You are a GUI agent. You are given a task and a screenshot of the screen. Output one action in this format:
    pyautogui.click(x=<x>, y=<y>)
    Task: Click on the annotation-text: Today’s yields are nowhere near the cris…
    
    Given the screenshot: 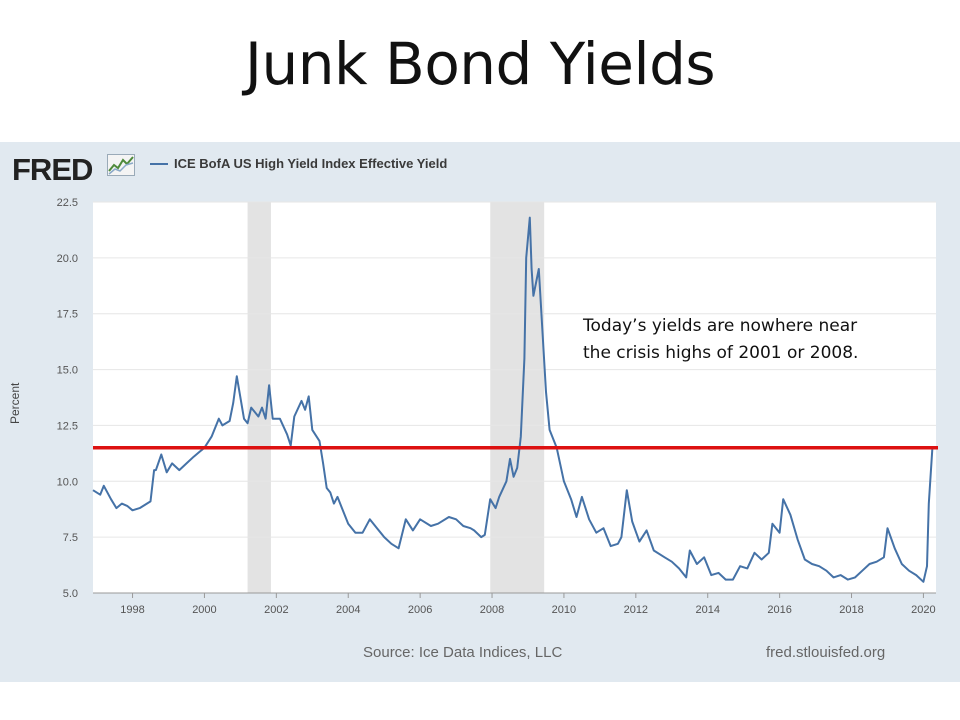 What is the action you would take?
    pyautogui.click(x=721, y=339)
    